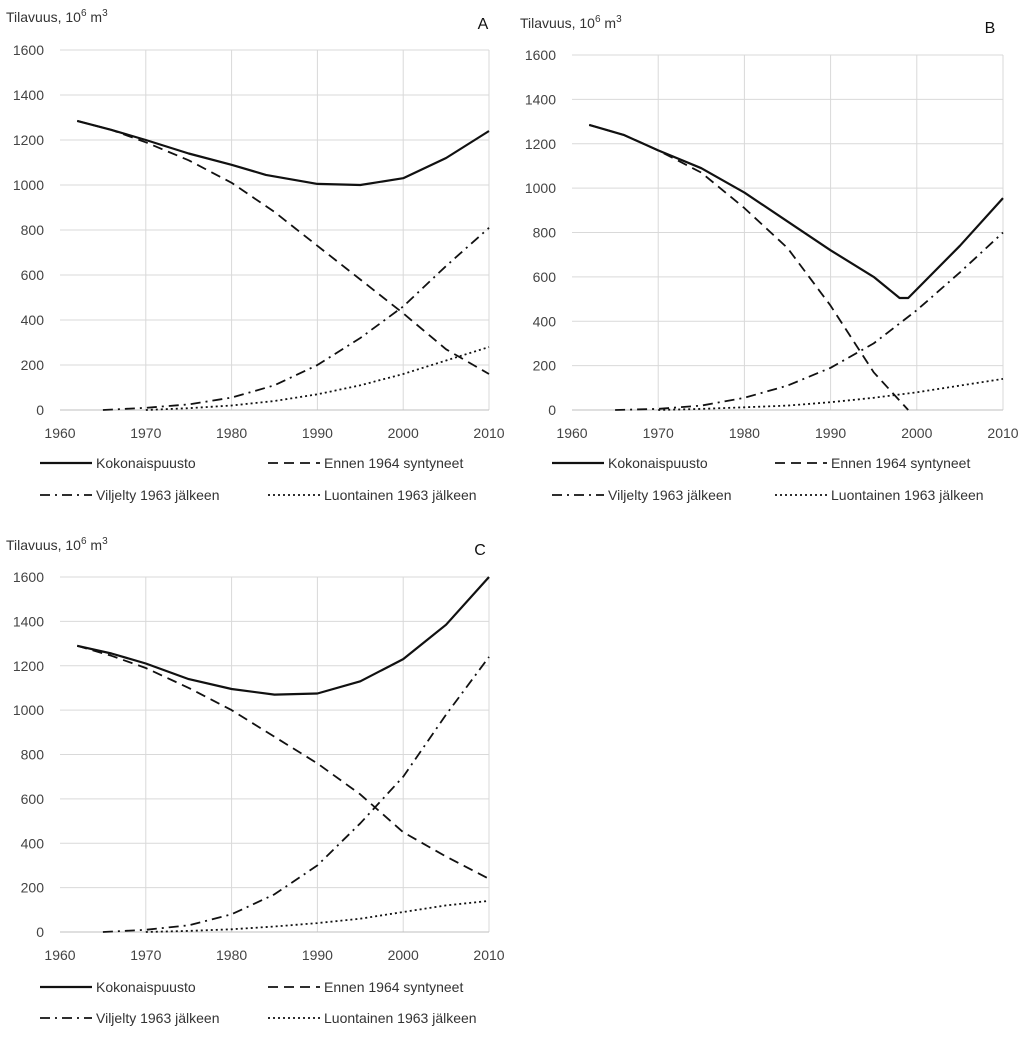 This screenshot has width=1024, height=1038. What do you see at coordinates (480, 550) in the screenshot?
I see `panel-label: C` at bounding box center [480, 550].